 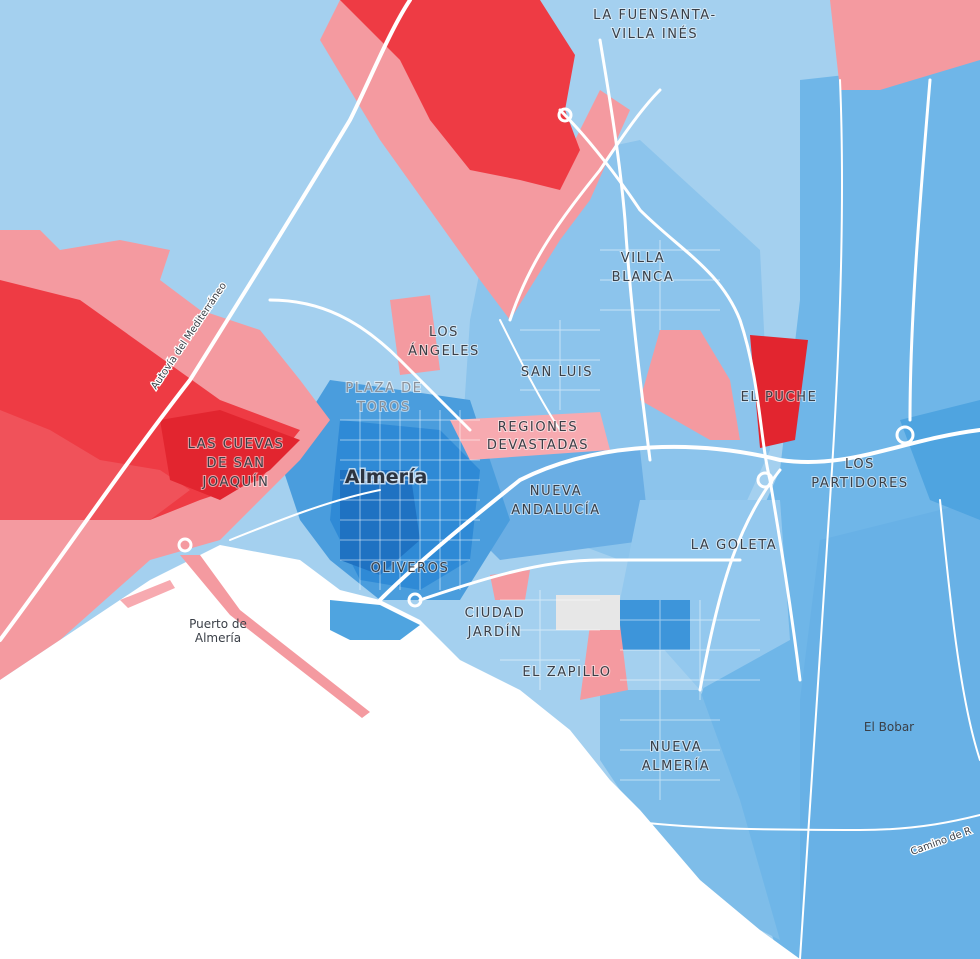 I want to click on zone-zapillo-pink, so click(x=604, y=662).